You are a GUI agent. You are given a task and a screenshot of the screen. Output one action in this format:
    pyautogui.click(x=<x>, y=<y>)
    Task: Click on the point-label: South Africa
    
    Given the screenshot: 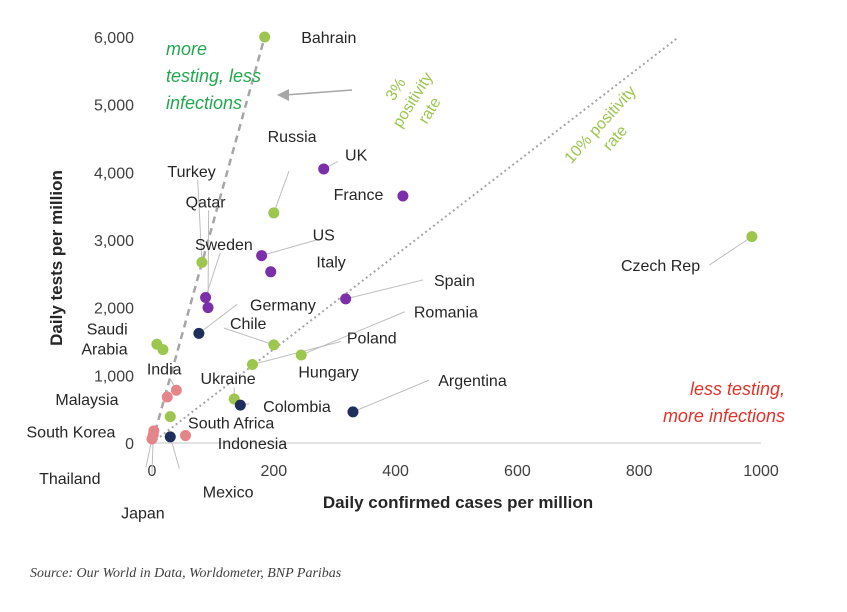 What is the action you would take?
    pyautogui.click(x=231, y=424)
    